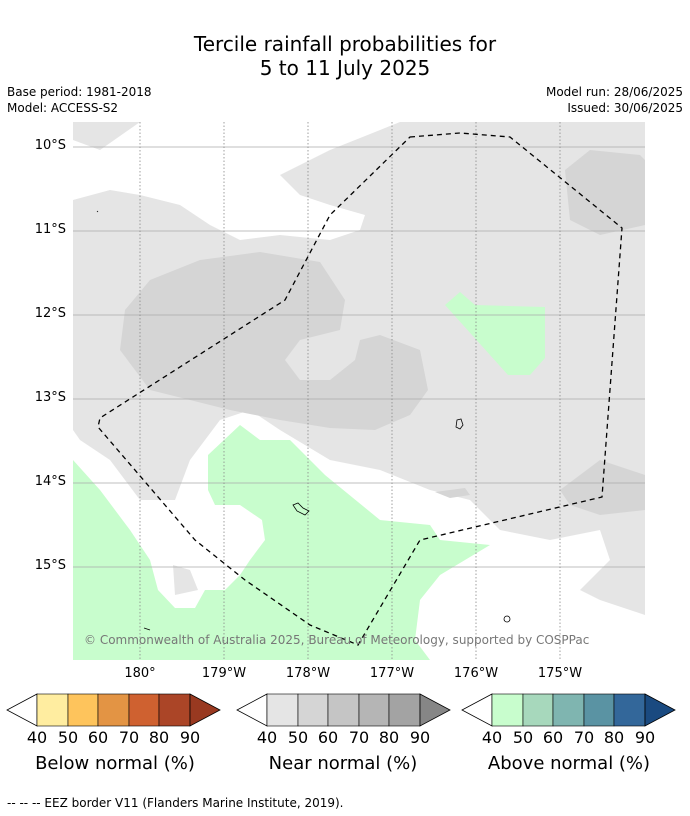 The image size is (690, 816). I want to click on island-east, so click(459, 424).